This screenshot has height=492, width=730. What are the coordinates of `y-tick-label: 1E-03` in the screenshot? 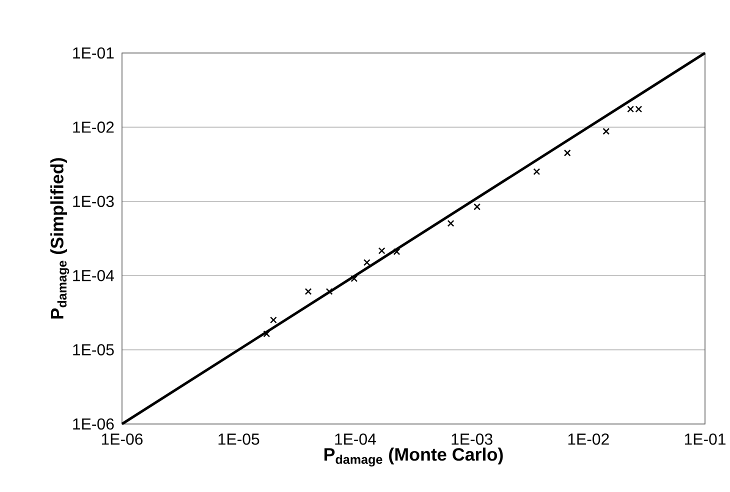 It's located at (93, 202).